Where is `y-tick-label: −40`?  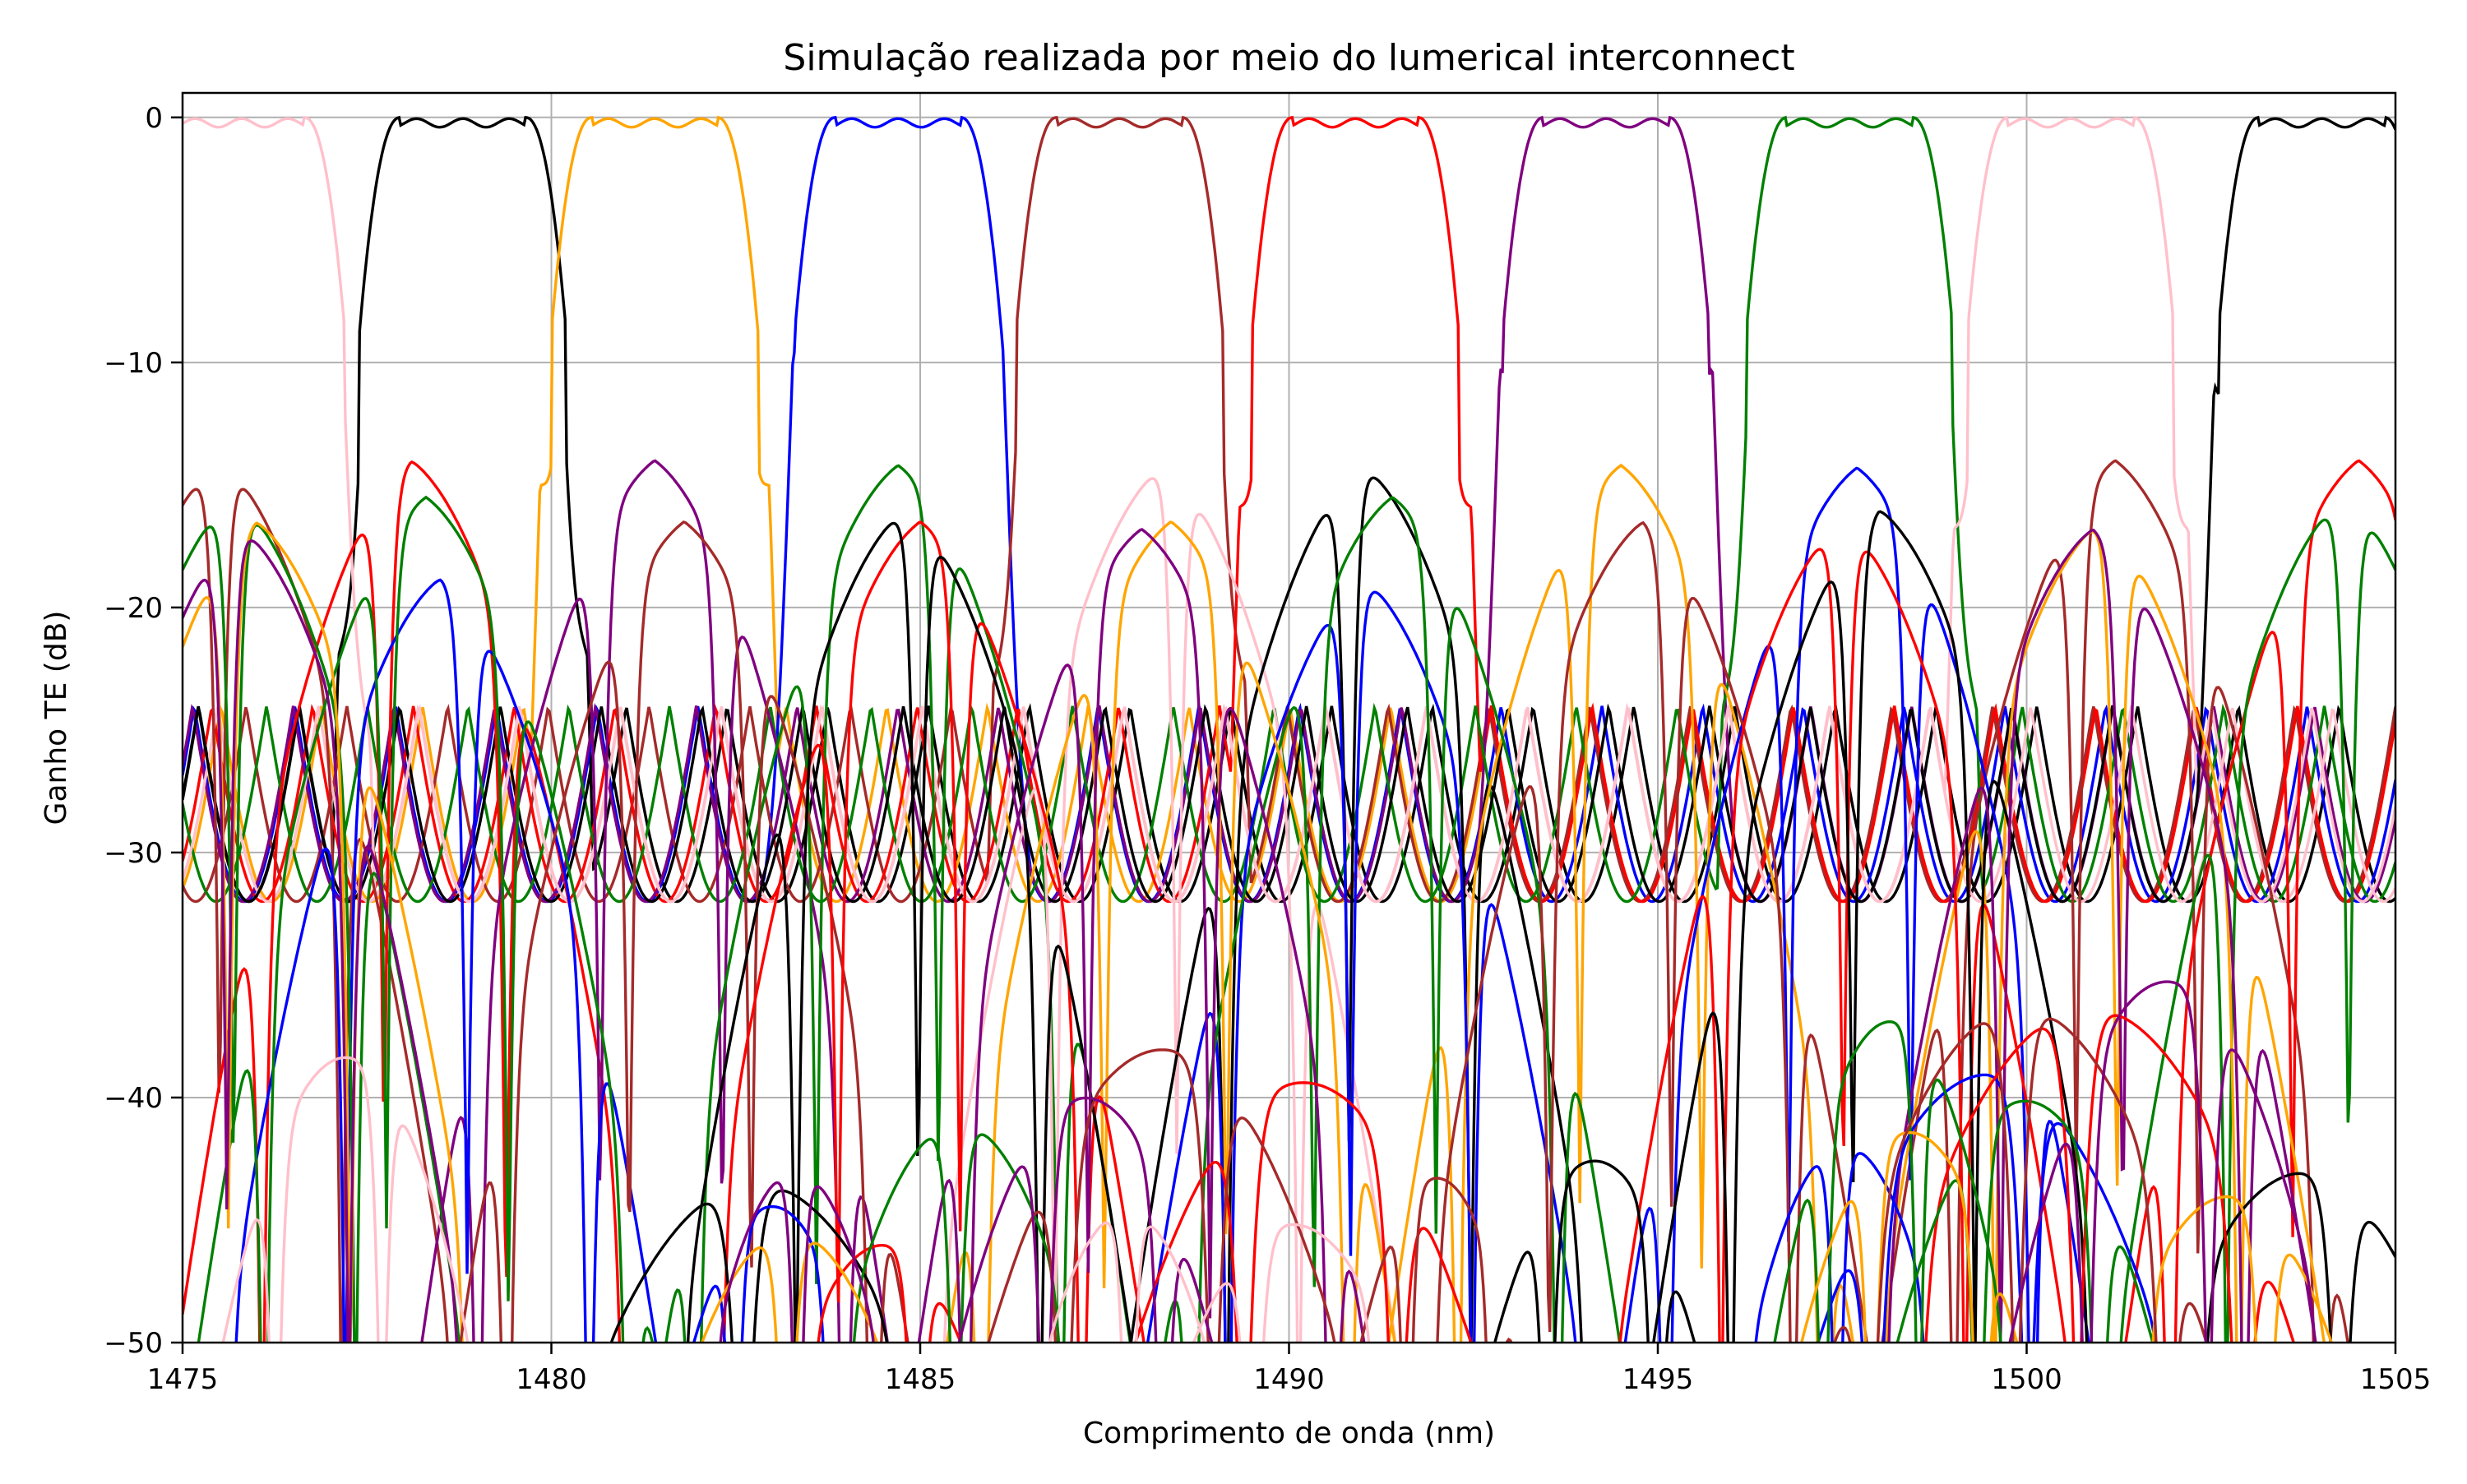 y-tick-label: −40 is located at coordinates (133, 1099).